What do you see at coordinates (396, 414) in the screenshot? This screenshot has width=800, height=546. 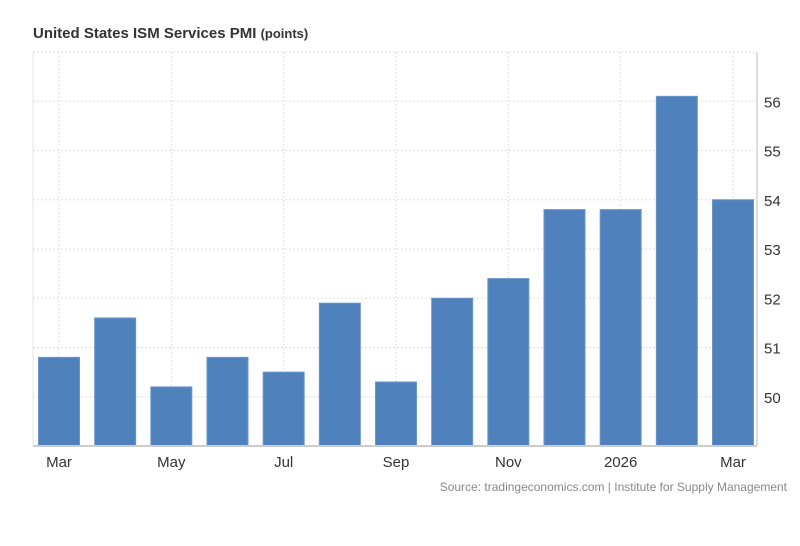 I see `bar-6-sep` at bounding box center [396, 414].